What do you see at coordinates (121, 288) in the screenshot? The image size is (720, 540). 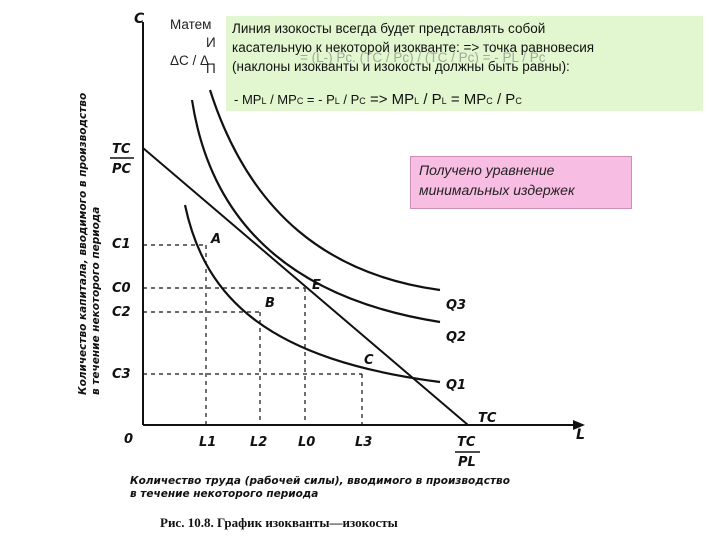 I see `y-tick-c0: C0` at bounding box center [121, 288].